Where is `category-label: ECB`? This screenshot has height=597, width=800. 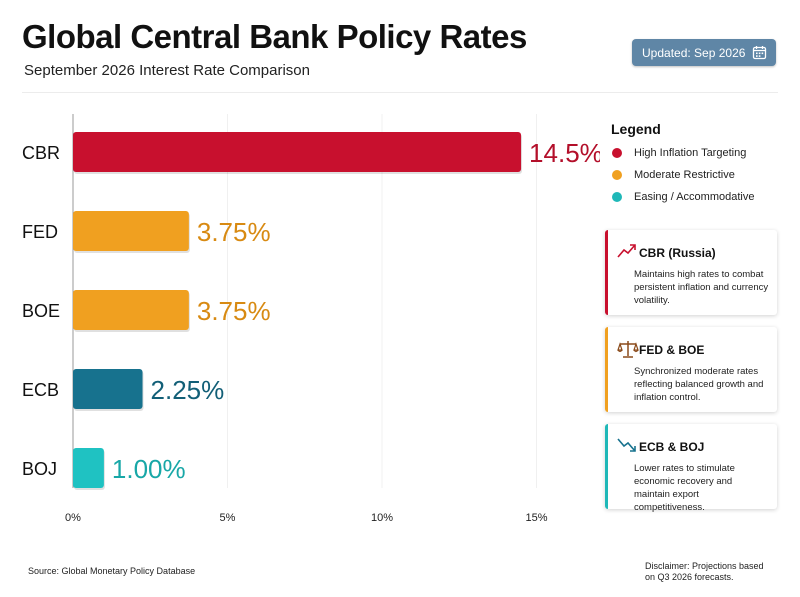
category-label: ECB is located at coordinates (40, 390).